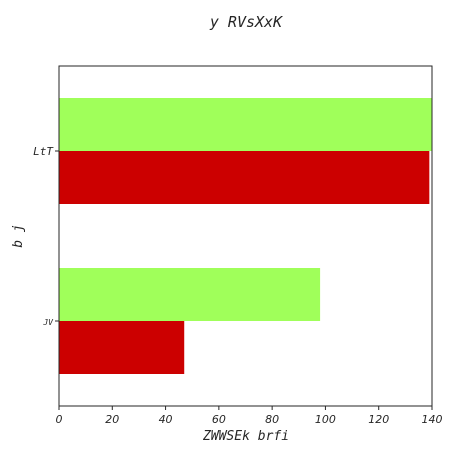 Image resolution: width=455 pixels, height=455 pixels. Describe the element at coordinates (432, 419) in the screenshot. I see `x-tick-label-140: 140` at that location.